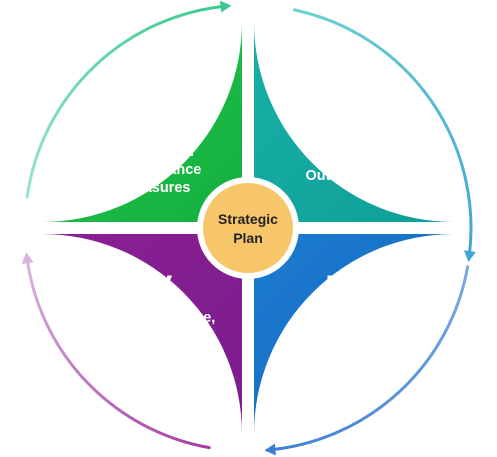 The image size is (497, 457). What do you see at coordinates (157, 188) in the screenshot?
I see `quadrant-q1-label-line-3: Measures` at bounding box center [157, 188].